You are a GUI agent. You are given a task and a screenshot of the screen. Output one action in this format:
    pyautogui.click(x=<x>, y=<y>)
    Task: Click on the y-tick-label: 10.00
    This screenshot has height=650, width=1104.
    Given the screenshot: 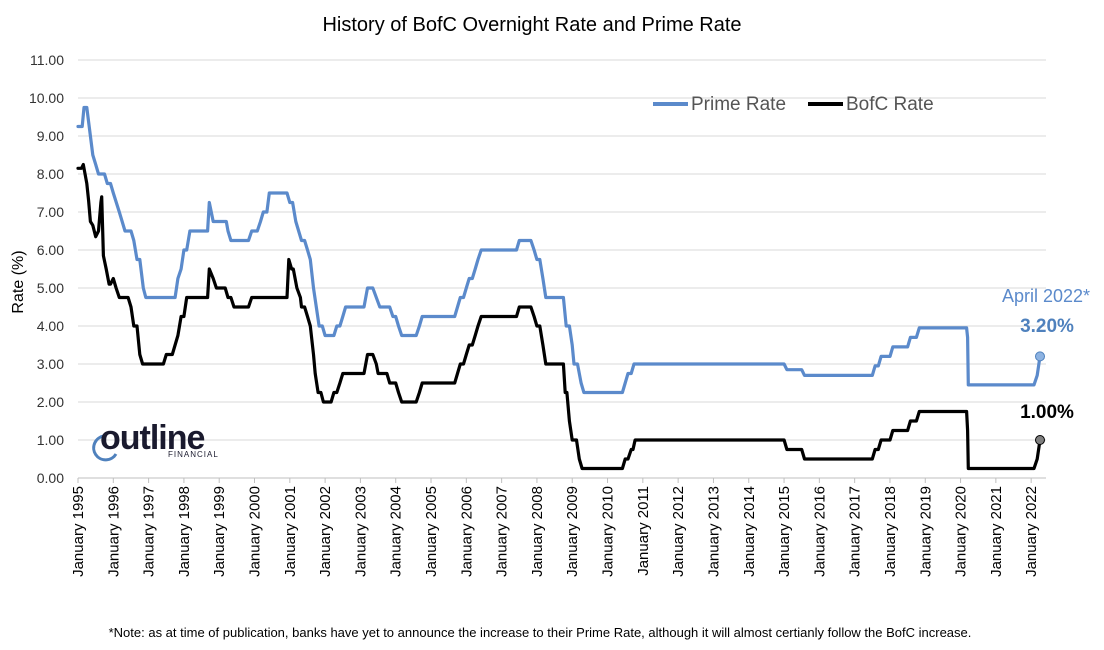 What is the action you would take?
    pyautogui.click(x=46, y=98)
    